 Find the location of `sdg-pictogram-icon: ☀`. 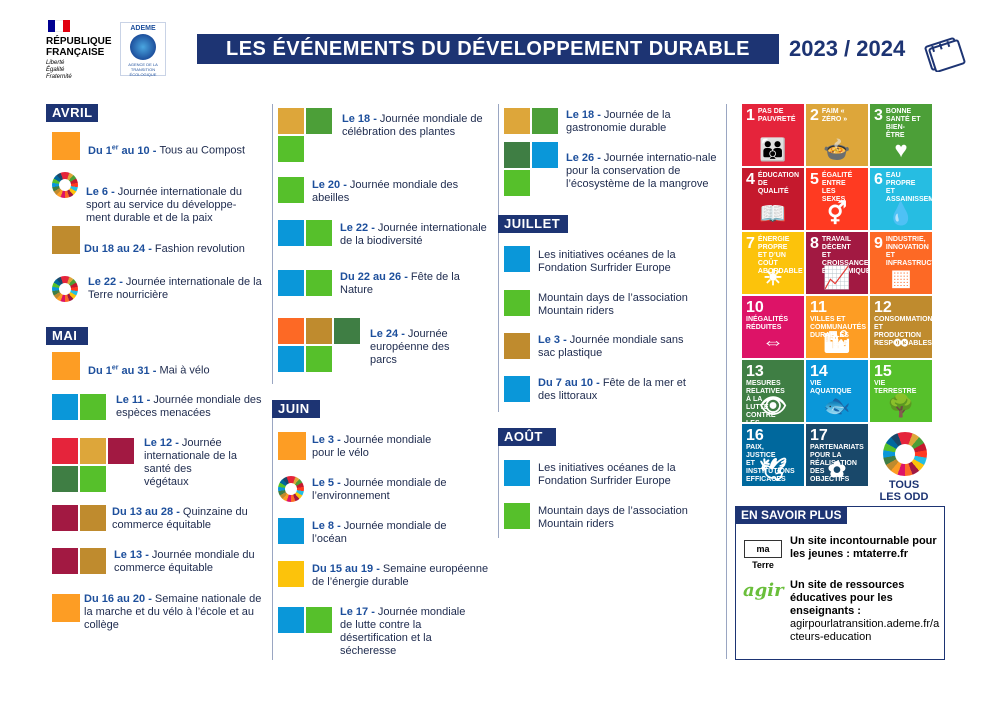

sdg-pictogram-icon: ☀ is located at coordinates (773, 277).